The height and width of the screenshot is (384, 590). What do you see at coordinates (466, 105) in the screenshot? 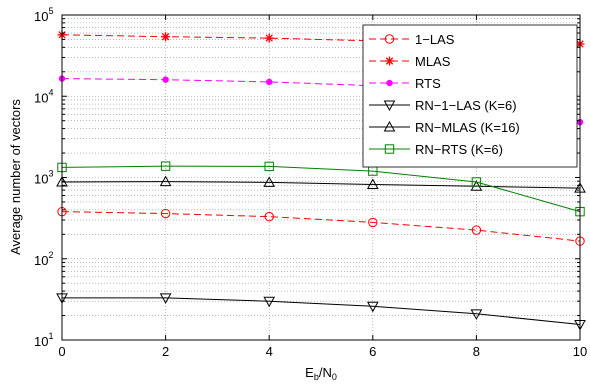
I see `legend-label: RN−1−LAS (K=6)` at bounding box center [466, 105].